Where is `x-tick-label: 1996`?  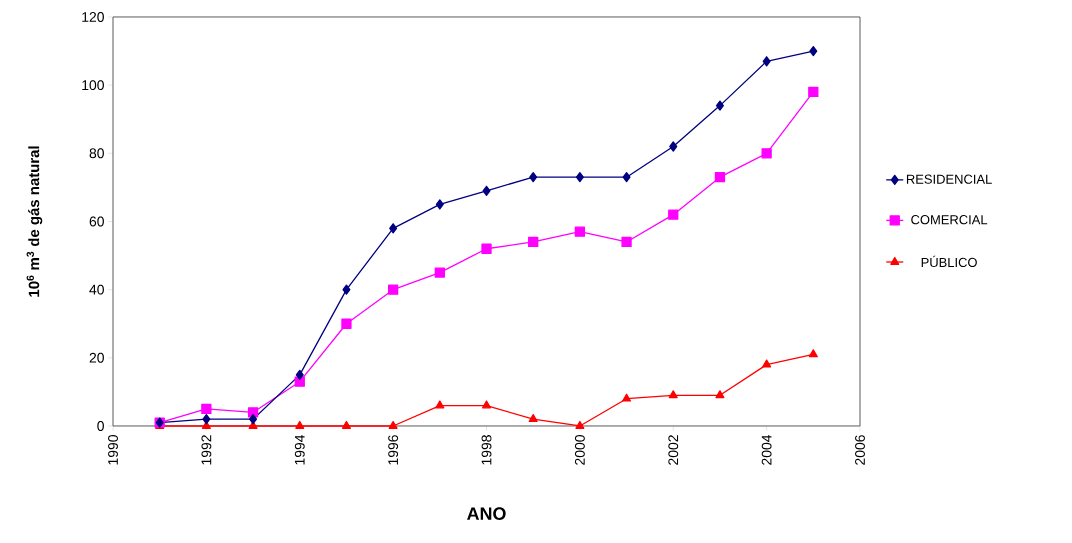 x-tick-label: 1996 is located at coordinates (393, 450).